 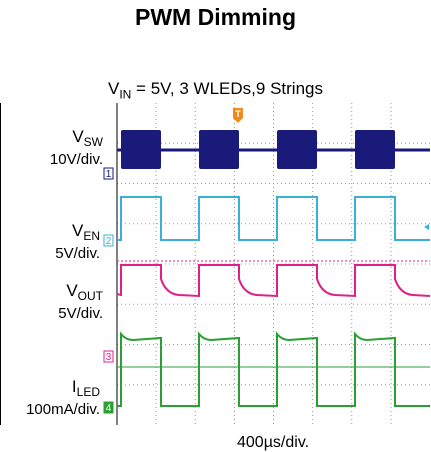 What do you see at coordinates (90, 296) in the screenshot?
I see `label-vout-sub: OUT` at bounding box center [90, 296].